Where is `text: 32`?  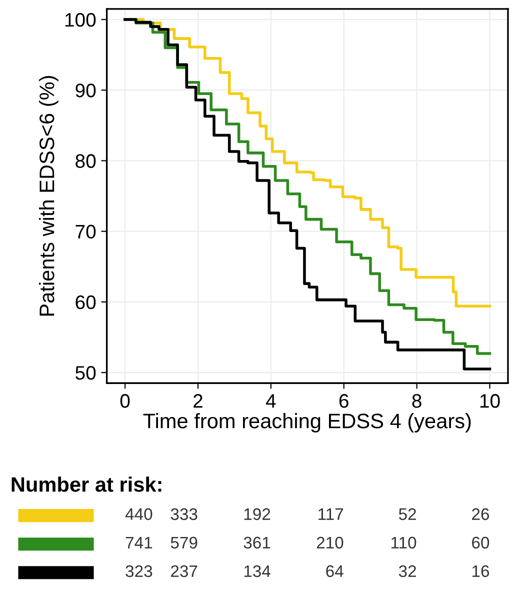 text: 32 is located at coordinates (407, 571).